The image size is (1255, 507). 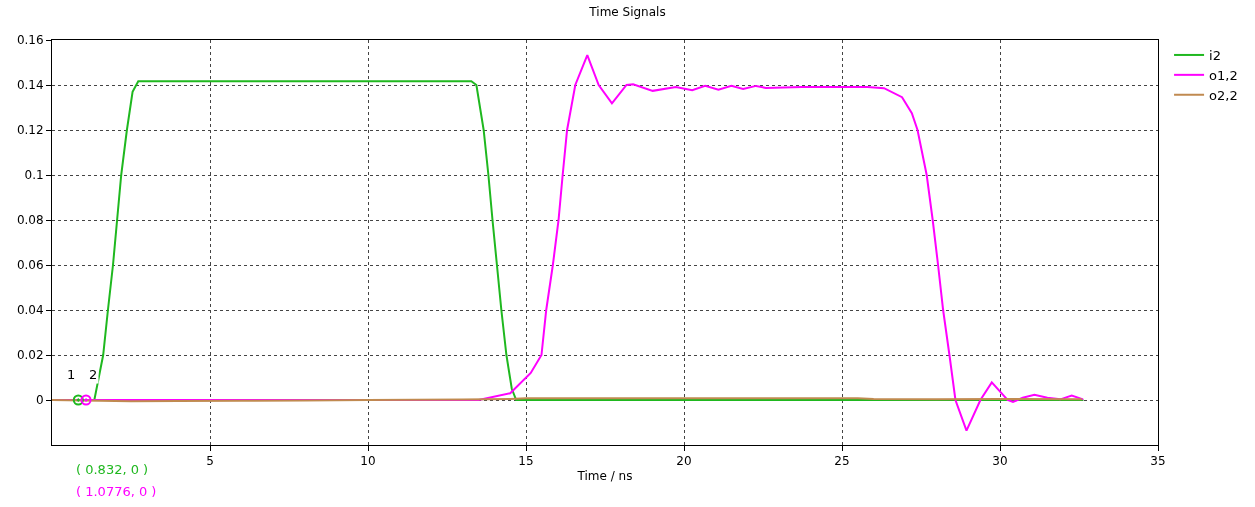 What do you see at coordinates (30, 220) in the screenshot?
I see `y-tick-label: 0.08` at bounding box center [30, 220].